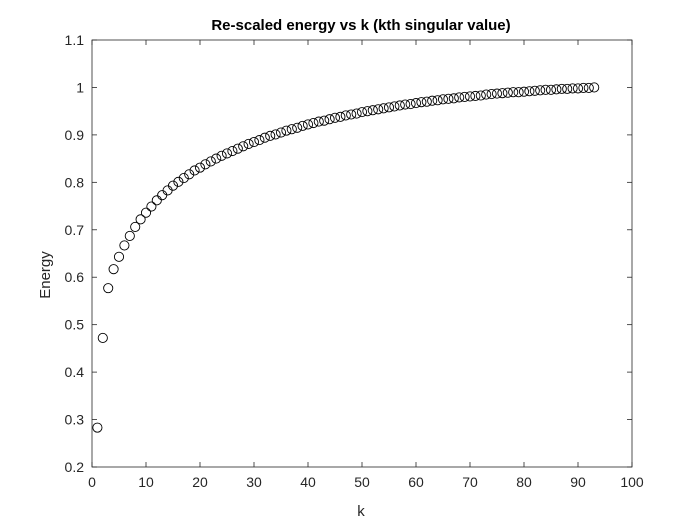 This screenshot has height=525, width=700. I want to click on x-tick-label: 10, so click(146, 482).